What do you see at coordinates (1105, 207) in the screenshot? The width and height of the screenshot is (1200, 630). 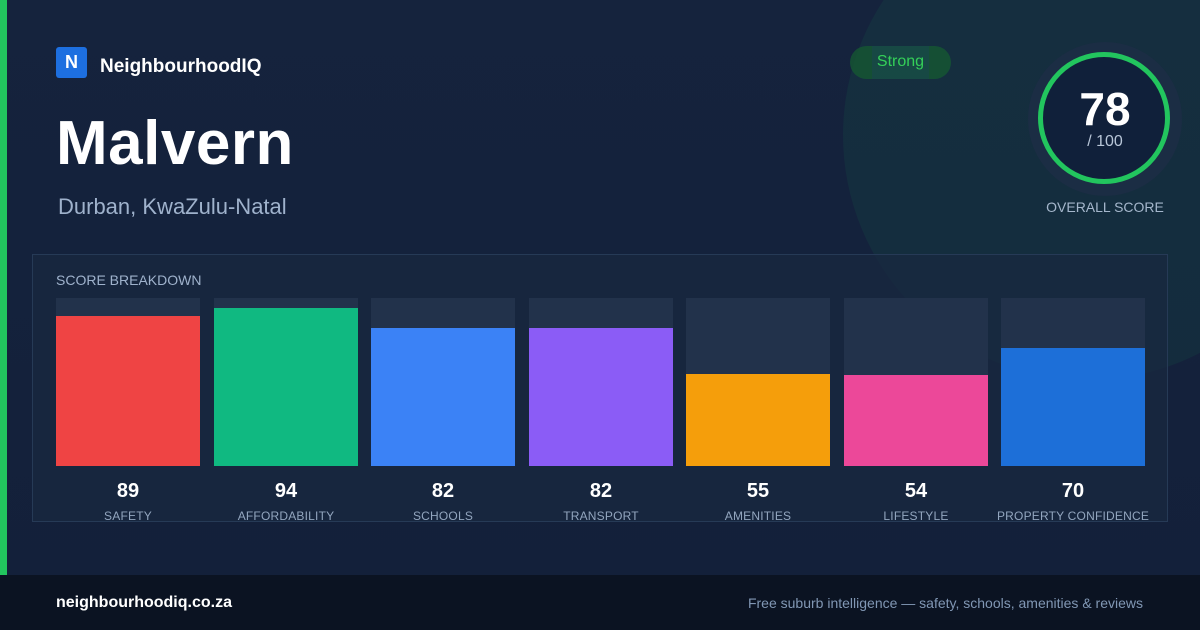 I see `overall-score-label: OVERALL SCORE` at bounding box center [1105, 207].